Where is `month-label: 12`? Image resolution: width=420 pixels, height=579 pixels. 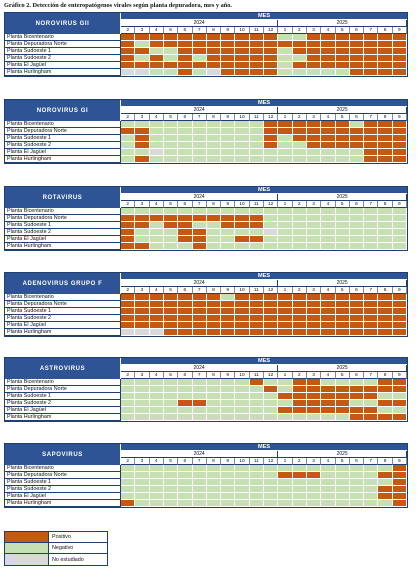
month-label: 12 is located at coordinates (271, 375).